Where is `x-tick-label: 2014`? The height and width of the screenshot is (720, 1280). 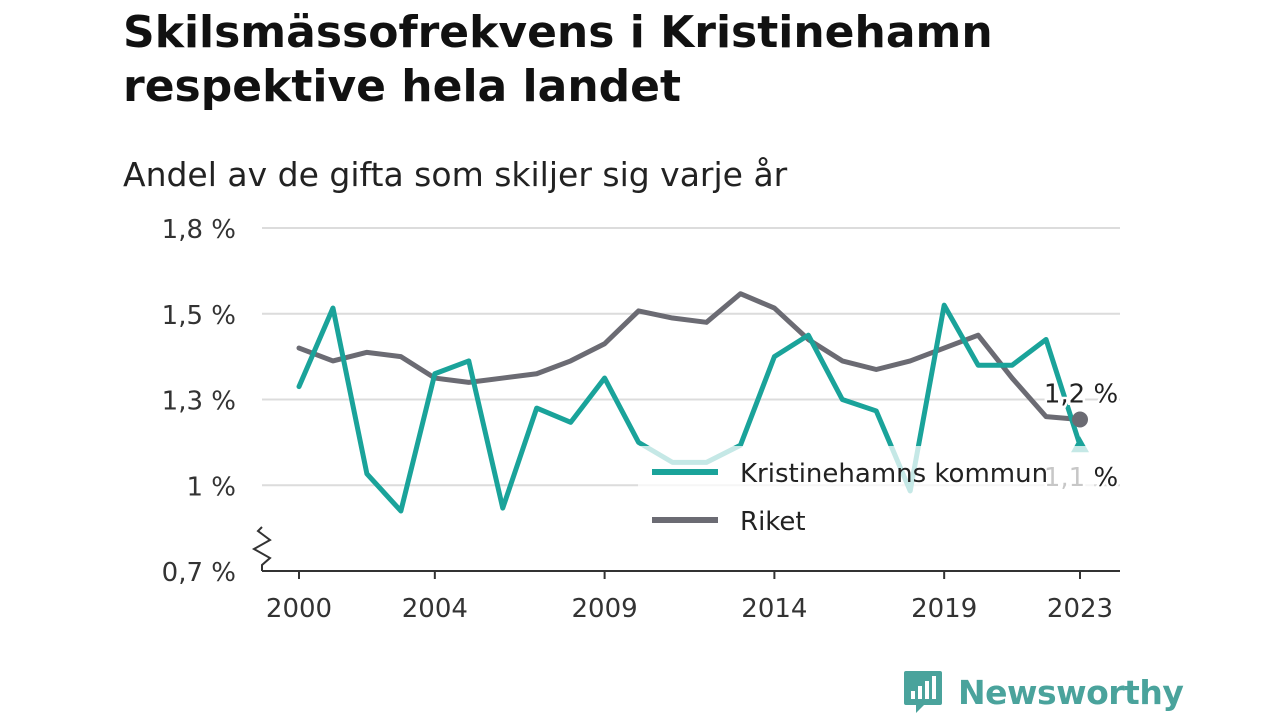
x-tick-label: 2014 is located at coordinates (774, 609).